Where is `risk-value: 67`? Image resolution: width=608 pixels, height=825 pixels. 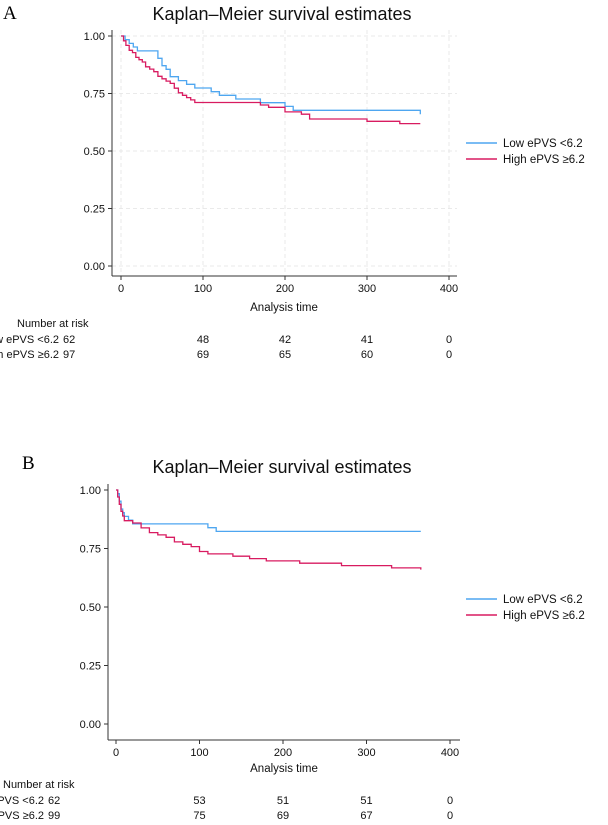
risk-value: 67 is located at coordinates (366, 816).